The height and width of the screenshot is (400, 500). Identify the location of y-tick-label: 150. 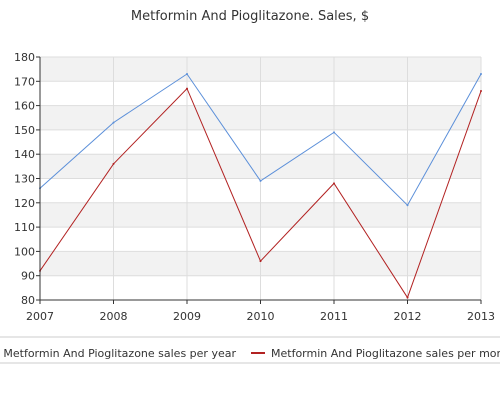
(24, 130).